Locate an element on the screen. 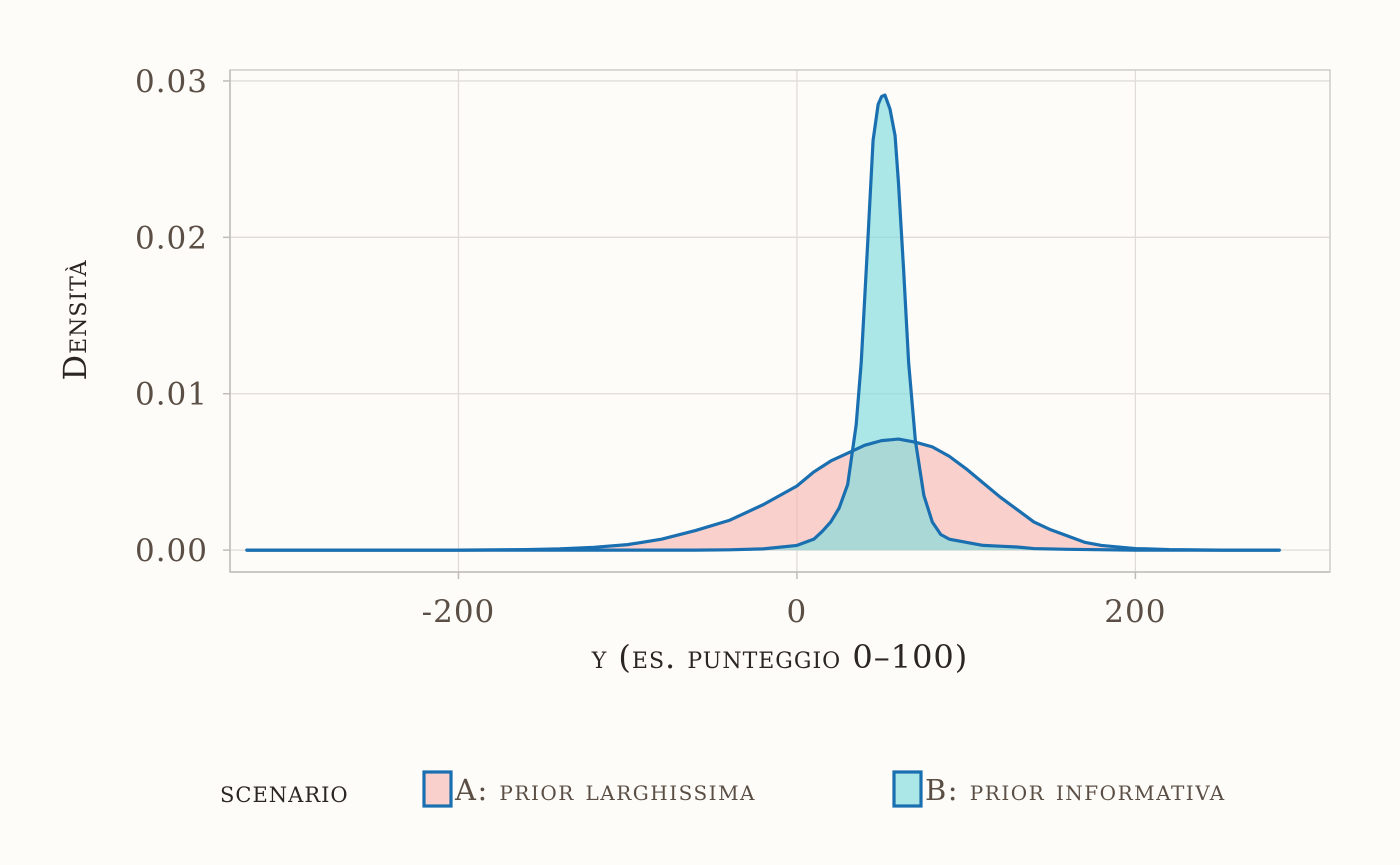 This screenshot has width=1400, height=865. y-tick-label: 0.03 is located at coordinates (171, 82).